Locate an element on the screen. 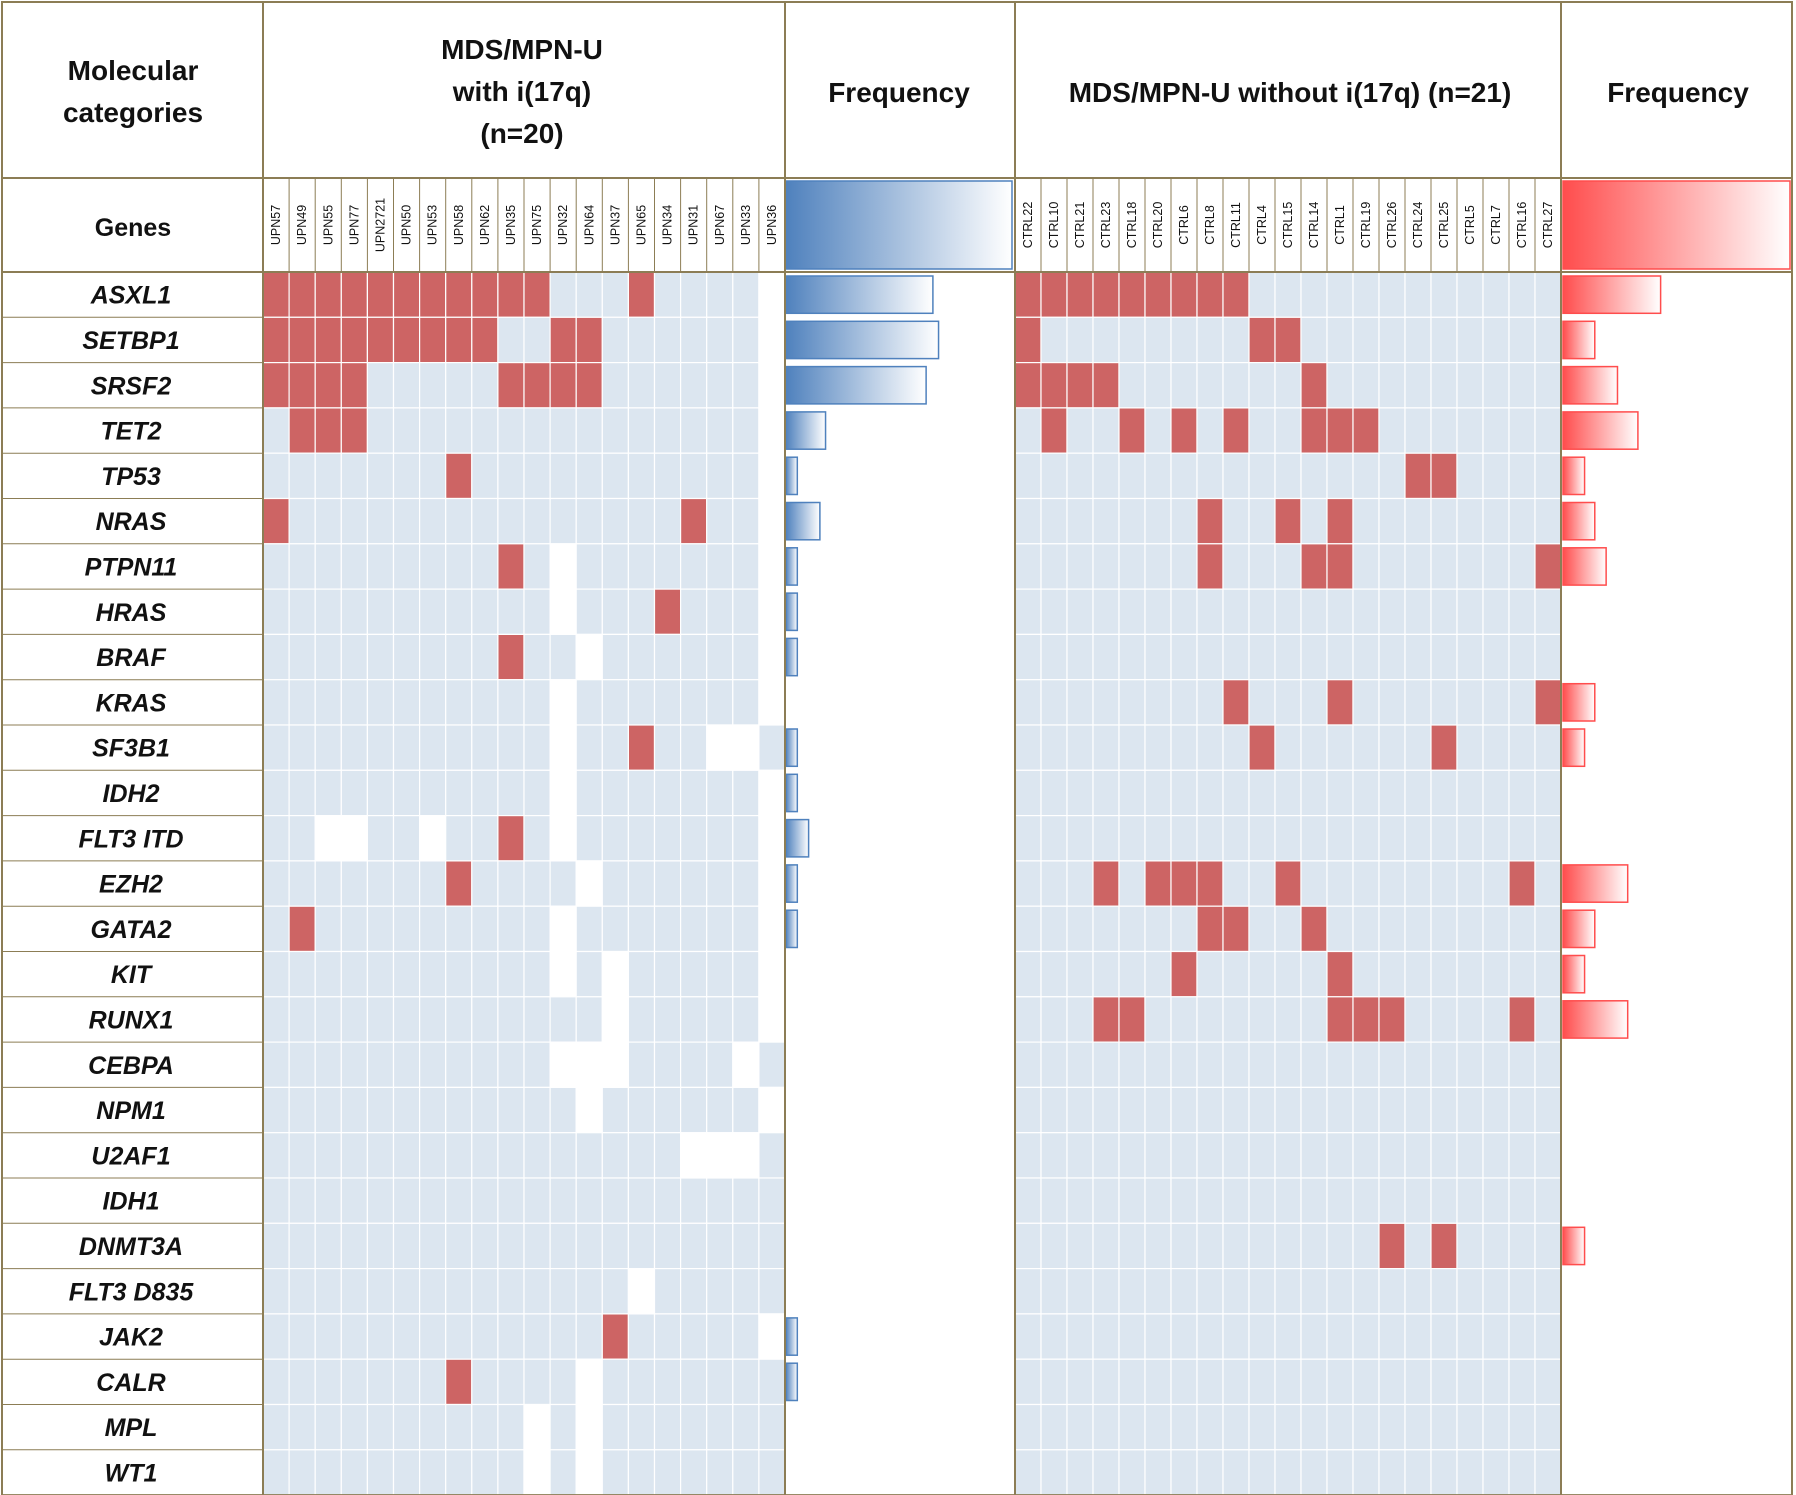 The height and width of the screenshot is (1495, 1796). gene-label-KRAS: KRAS is located at coordinates (131, 703).